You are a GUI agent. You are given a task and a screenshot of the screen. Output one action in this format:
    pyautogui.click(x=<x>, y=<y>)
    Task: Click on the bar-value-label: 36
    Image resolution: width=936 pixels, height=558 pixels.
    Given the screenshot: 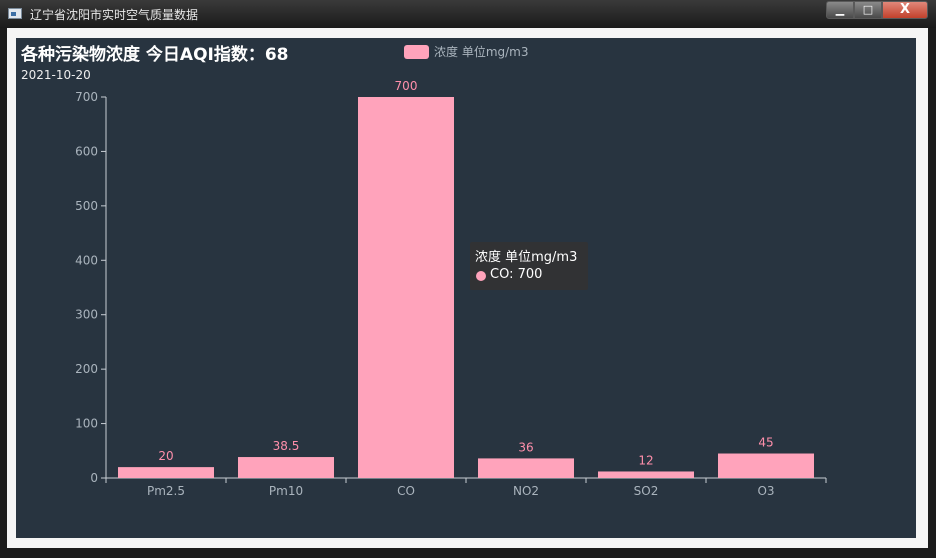 What is the action you would take?
    pyautogui.click(x=525, y=447)
    